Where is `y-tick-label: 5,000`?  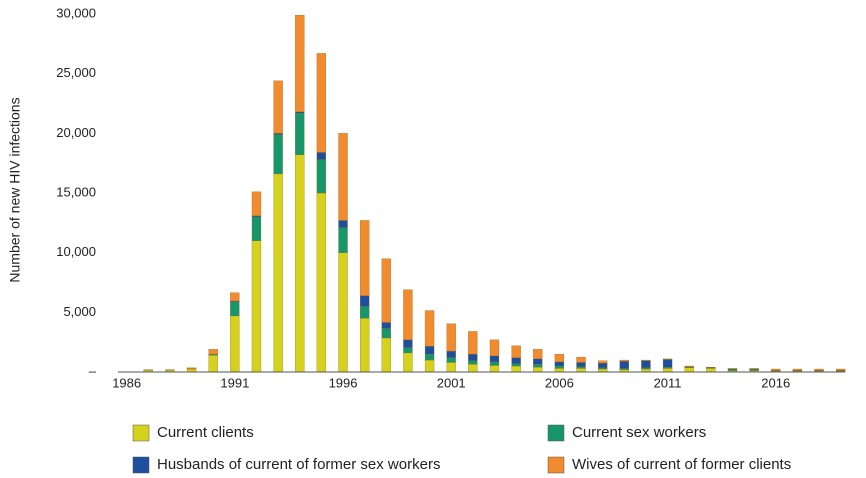
y-tick-label: 5,000 is located at coordinates (79, 311).